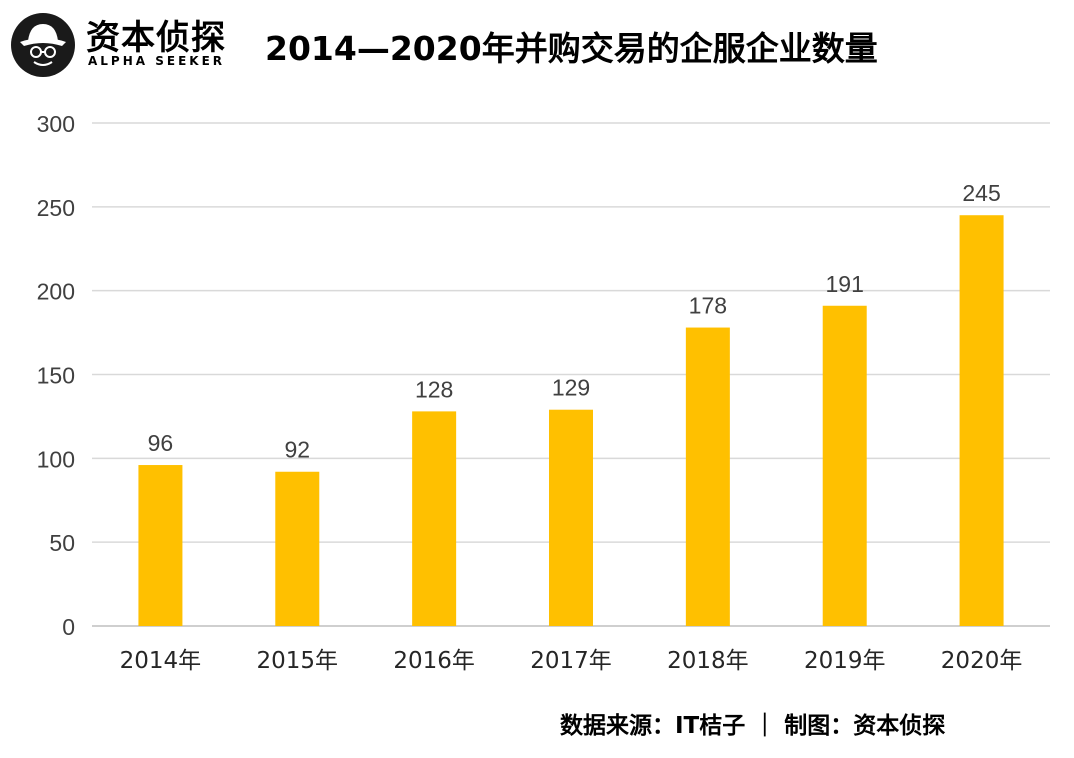 This screenshot has width=1074, height=758. I want to click on brand-name: 资本侦探, so click(156, 38).